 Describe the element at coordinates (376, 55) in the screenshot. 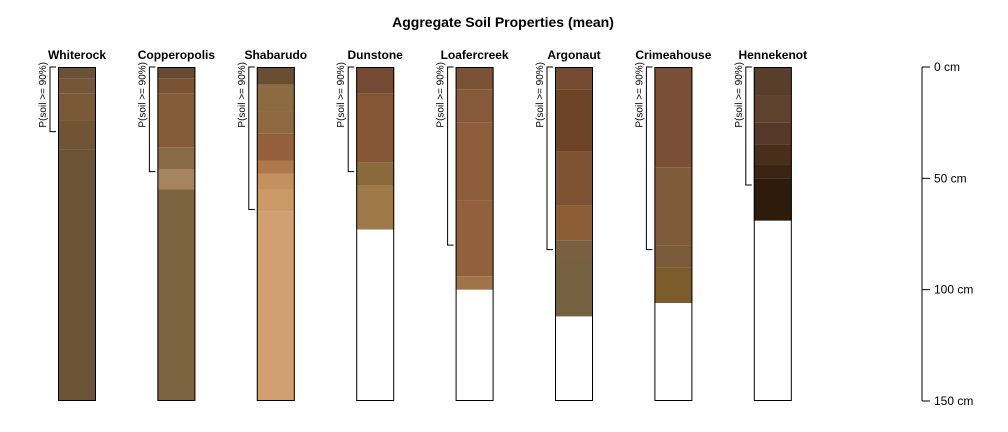

I see `profile-name: Dunstone` at that location.